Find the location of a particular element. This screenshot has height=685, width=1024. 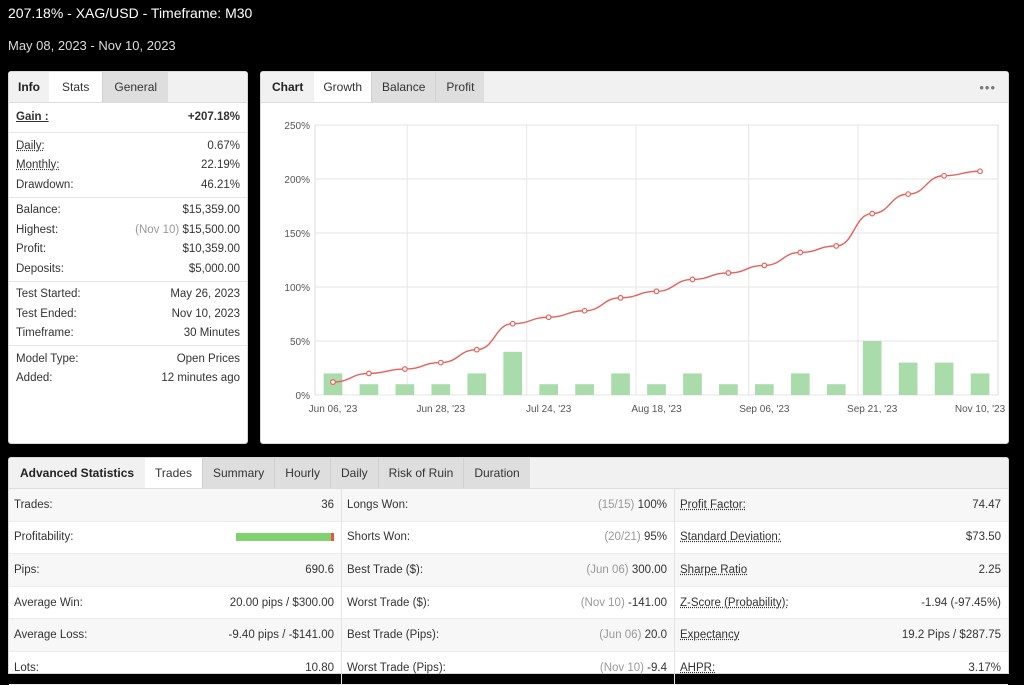

adv-value-text: 690.6 is located at coordinates (319, 570).